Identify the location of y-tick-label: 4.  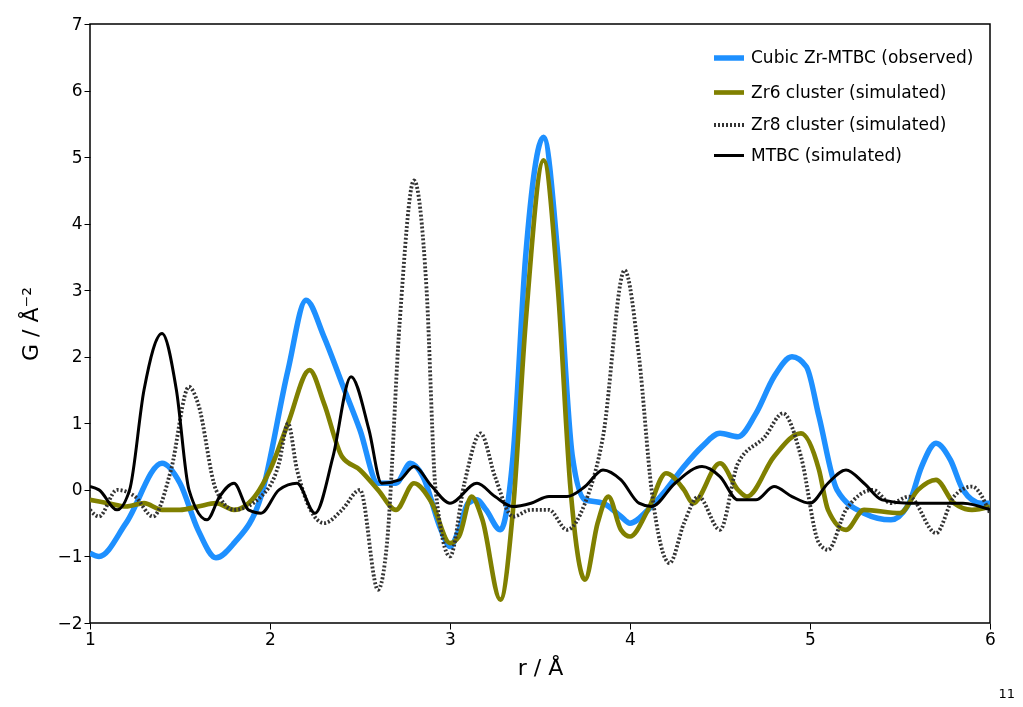
(77, 223).